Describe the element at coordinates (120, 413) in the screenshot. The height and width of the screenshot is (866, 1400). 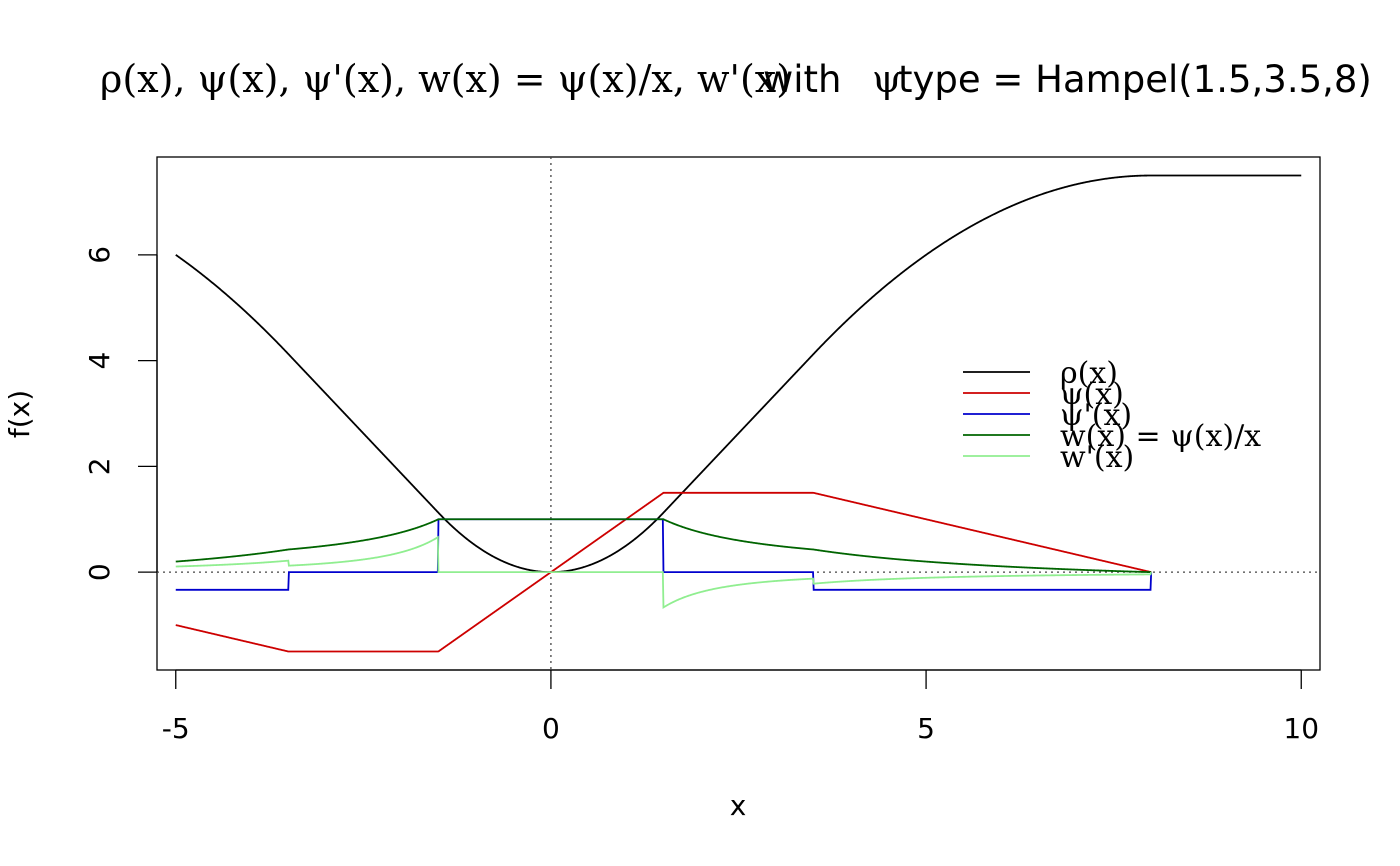
I see `y-axis: 0 2 4 6` at that location.